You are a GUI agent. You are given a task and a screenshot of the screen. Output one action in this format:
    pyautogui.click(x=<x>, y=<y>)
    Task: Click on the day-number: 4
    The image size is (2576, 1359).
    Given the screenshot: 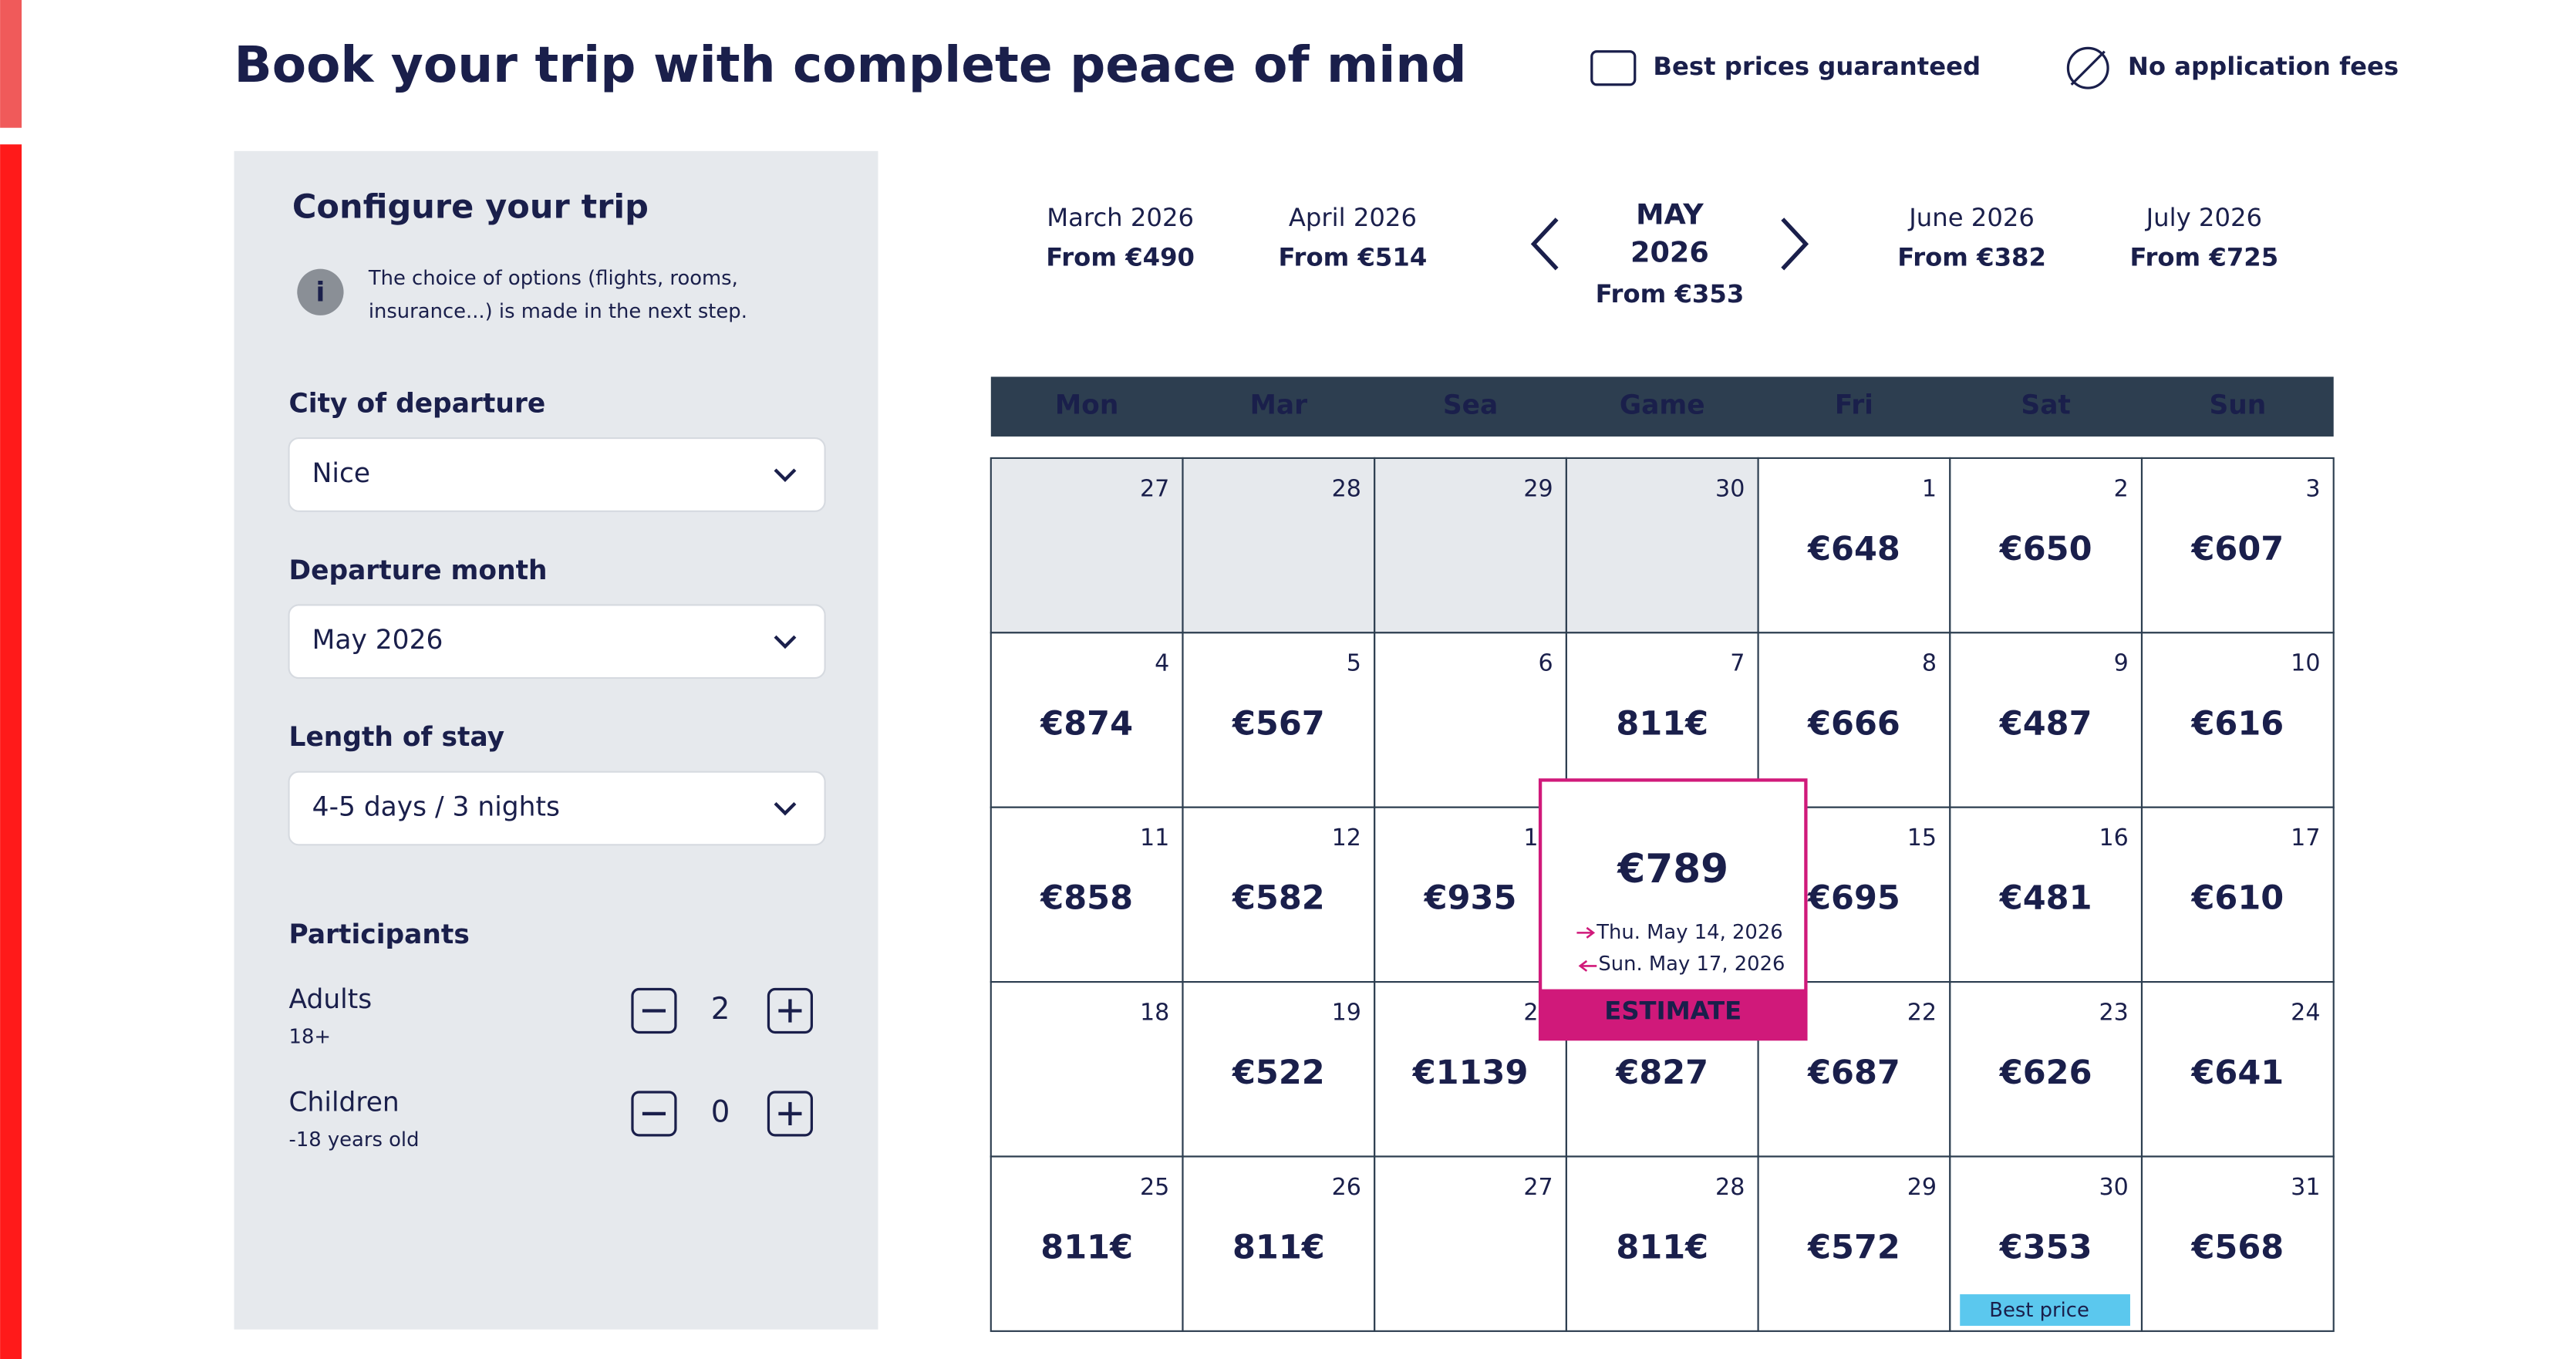 What is the action you would take?
    pyautogui.click(x=1162, y=663)
    